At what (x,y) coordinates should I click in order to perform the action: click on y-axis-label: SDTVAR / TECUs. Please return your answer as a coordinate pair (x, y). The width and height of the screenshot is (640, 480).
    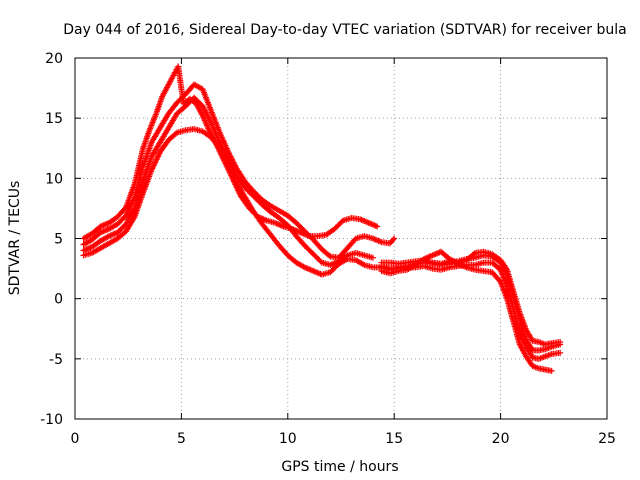
    Looking at the image, I should click on (15, 238).